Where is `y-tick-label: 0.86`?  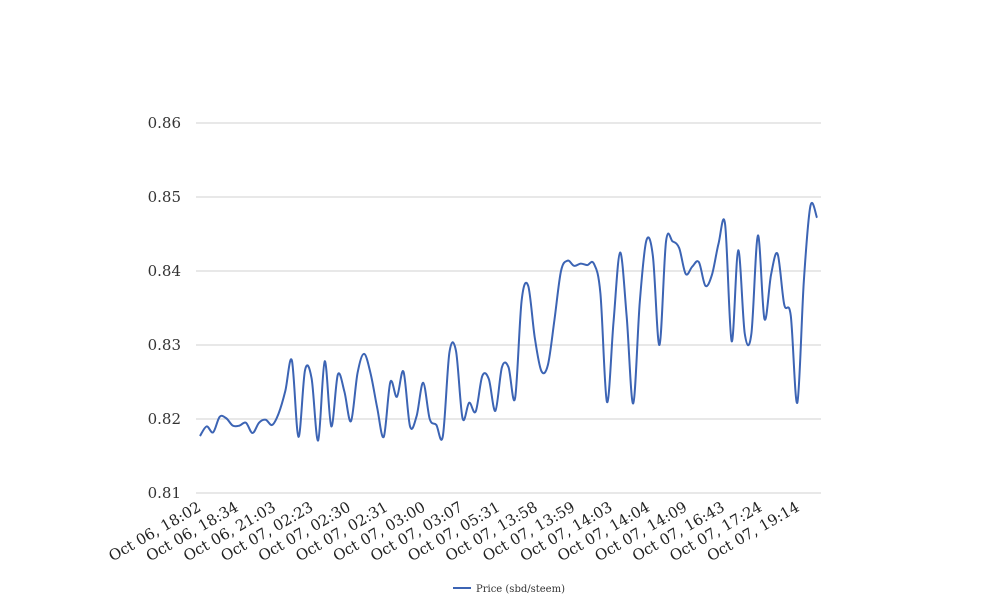 y-tick-label: 0.86 is located at coordinates (164, 123).